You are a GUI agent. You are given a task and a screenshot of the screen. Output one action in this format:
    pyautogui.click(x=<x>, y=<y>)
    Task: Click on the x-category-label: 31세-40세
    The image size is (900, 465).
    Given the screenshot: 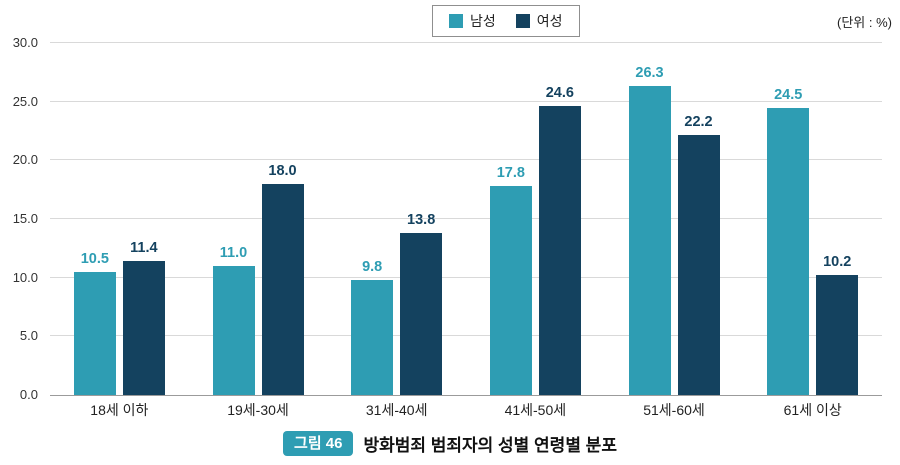 What is the action you would take?
    pyautogui.click(x=396, y=410)
    